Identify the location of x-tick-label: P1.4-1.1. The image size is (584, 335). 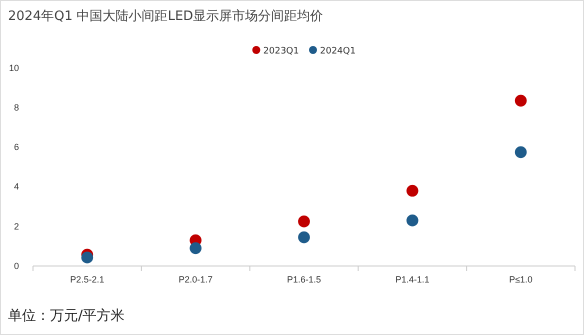
(412, 279).